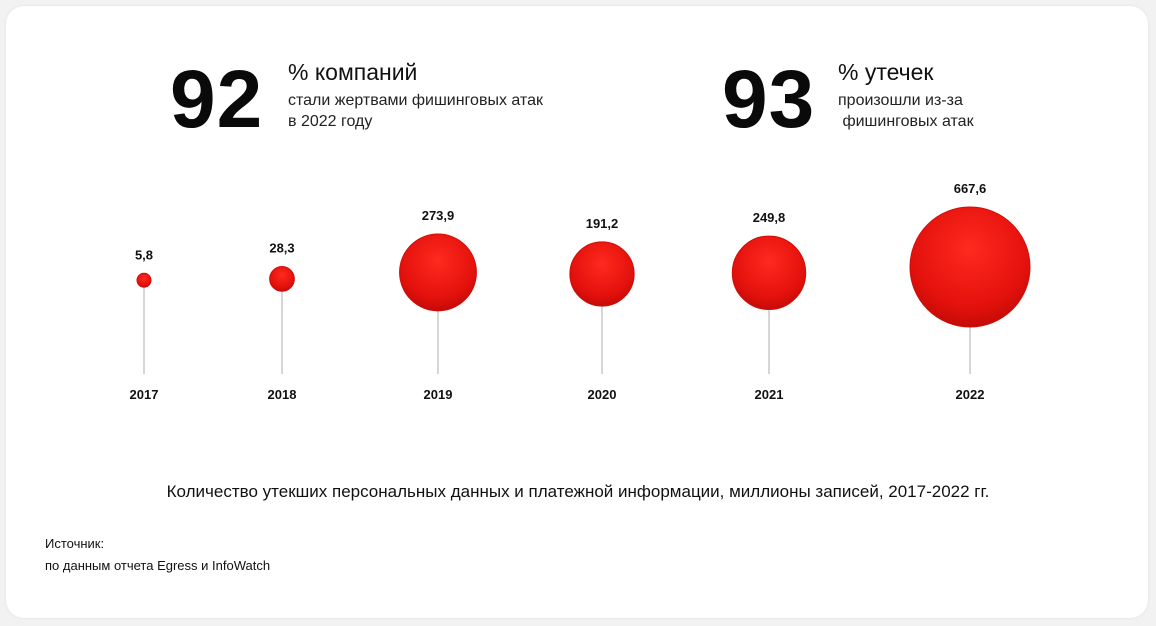  Describe the element at coordinates (144, 280) in the screenshot. I see `data-bubble-2017` at that location.